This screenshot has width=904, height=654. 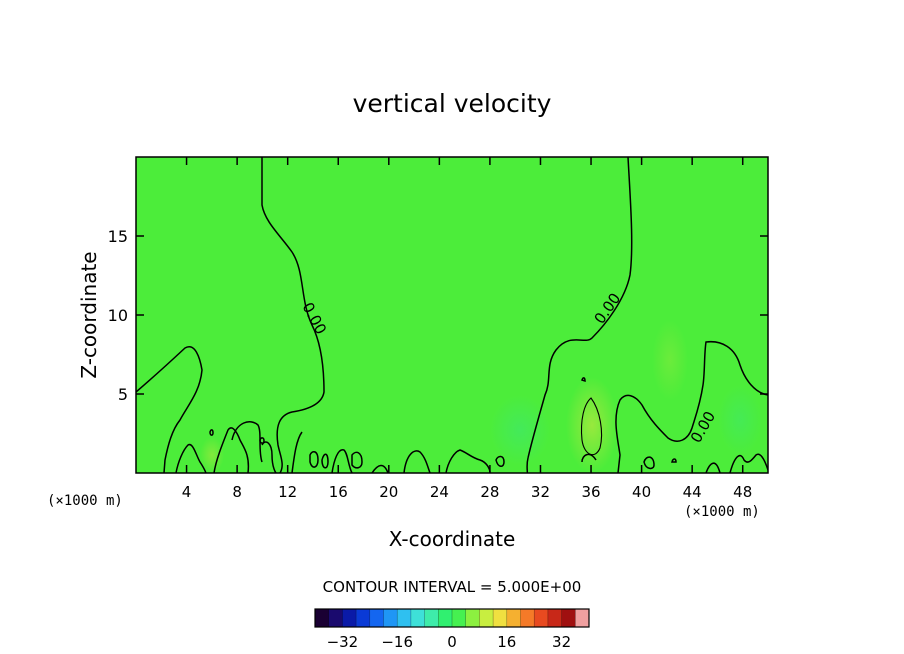 I want to click on y-axis-label: Z-coordinate, so click(x=89, y=314).